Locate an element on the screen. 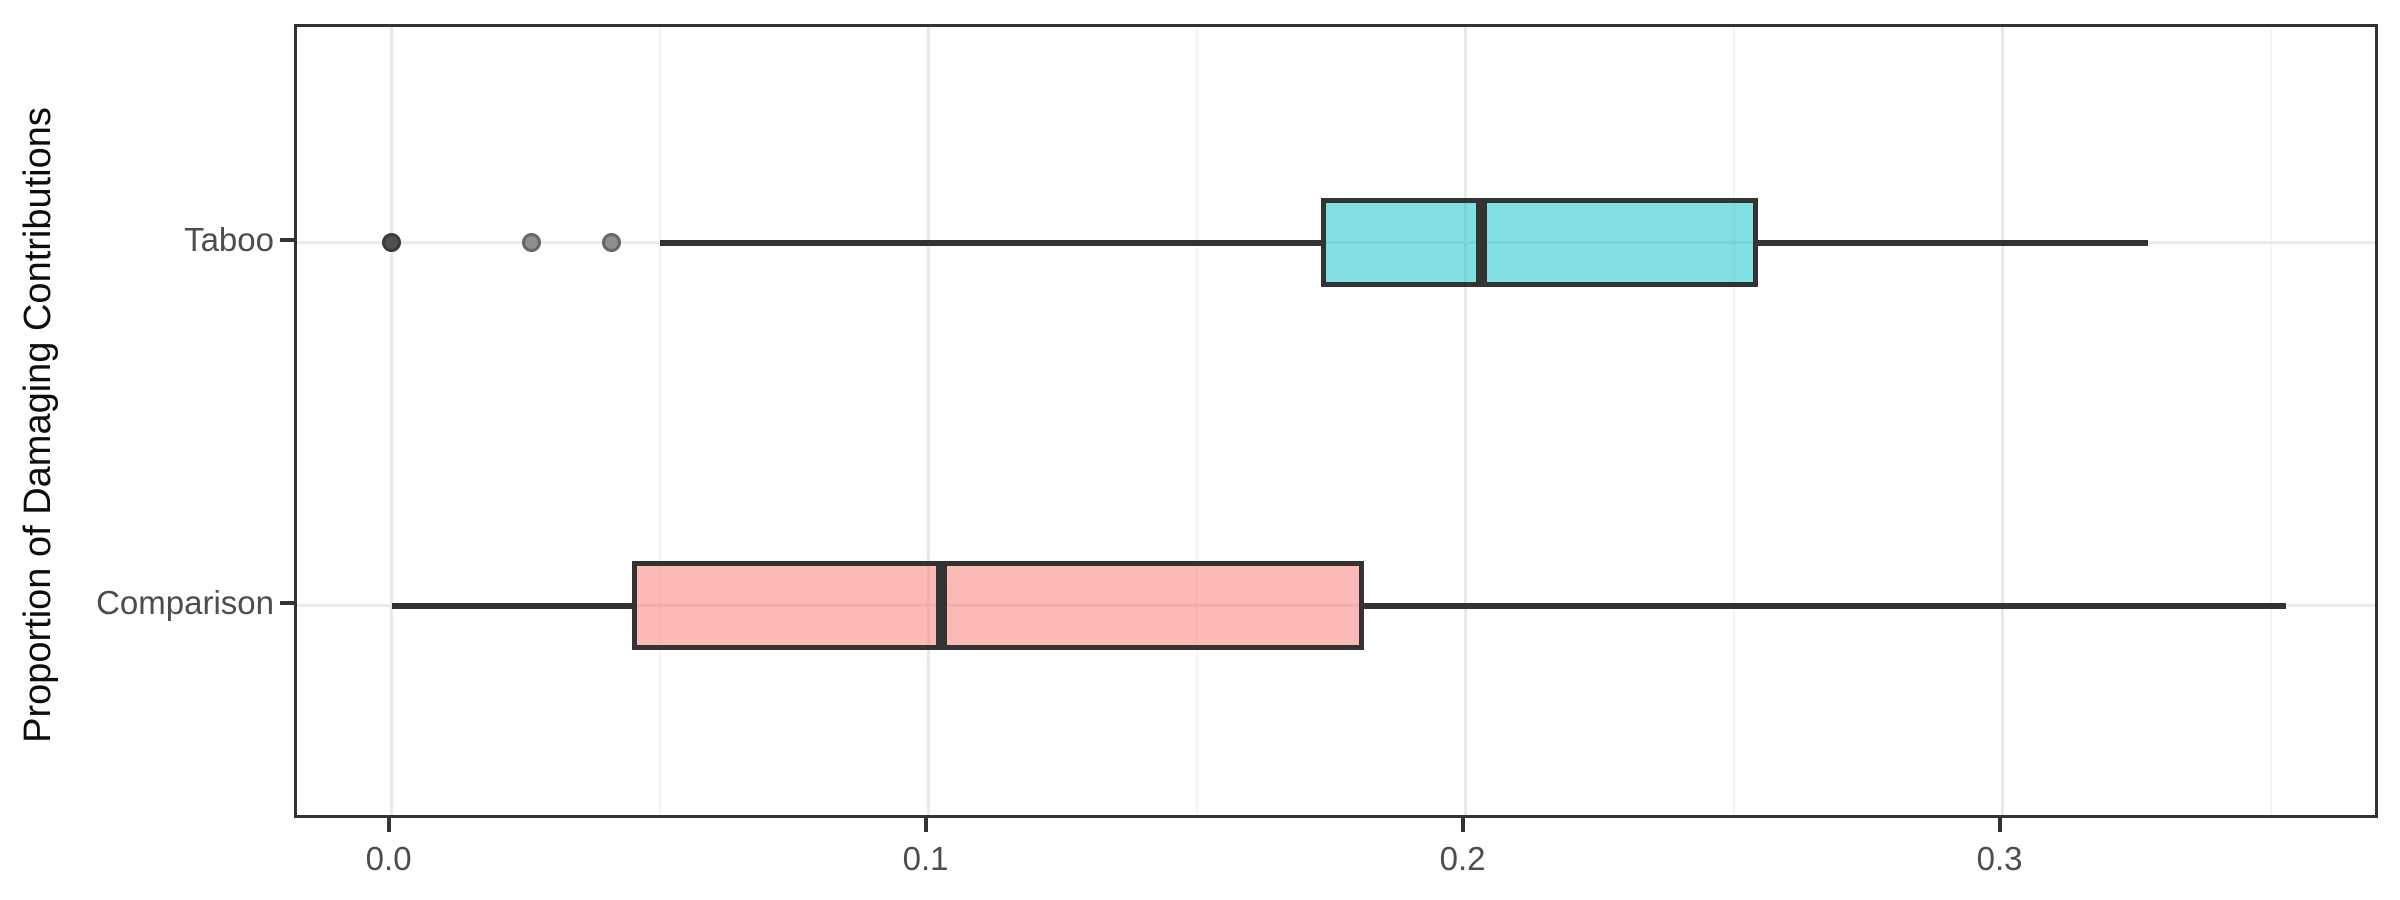 The width and height of the screenshot is (2400, 900). whisker-upper-comparison is located at coordinates (1824, 605).